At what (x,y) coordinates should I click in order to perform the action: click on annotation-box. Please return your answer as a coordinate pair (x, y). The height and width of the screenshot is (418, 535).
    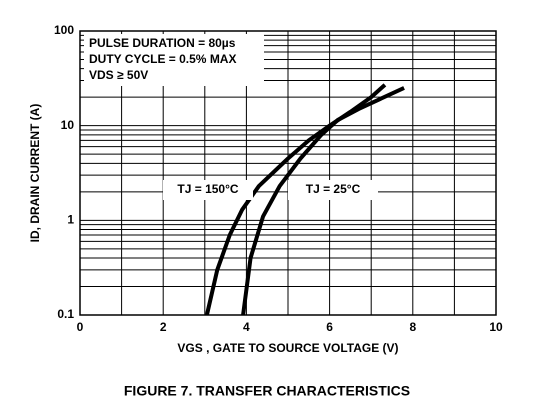
    Looking at the image, I should click on (174, 60).